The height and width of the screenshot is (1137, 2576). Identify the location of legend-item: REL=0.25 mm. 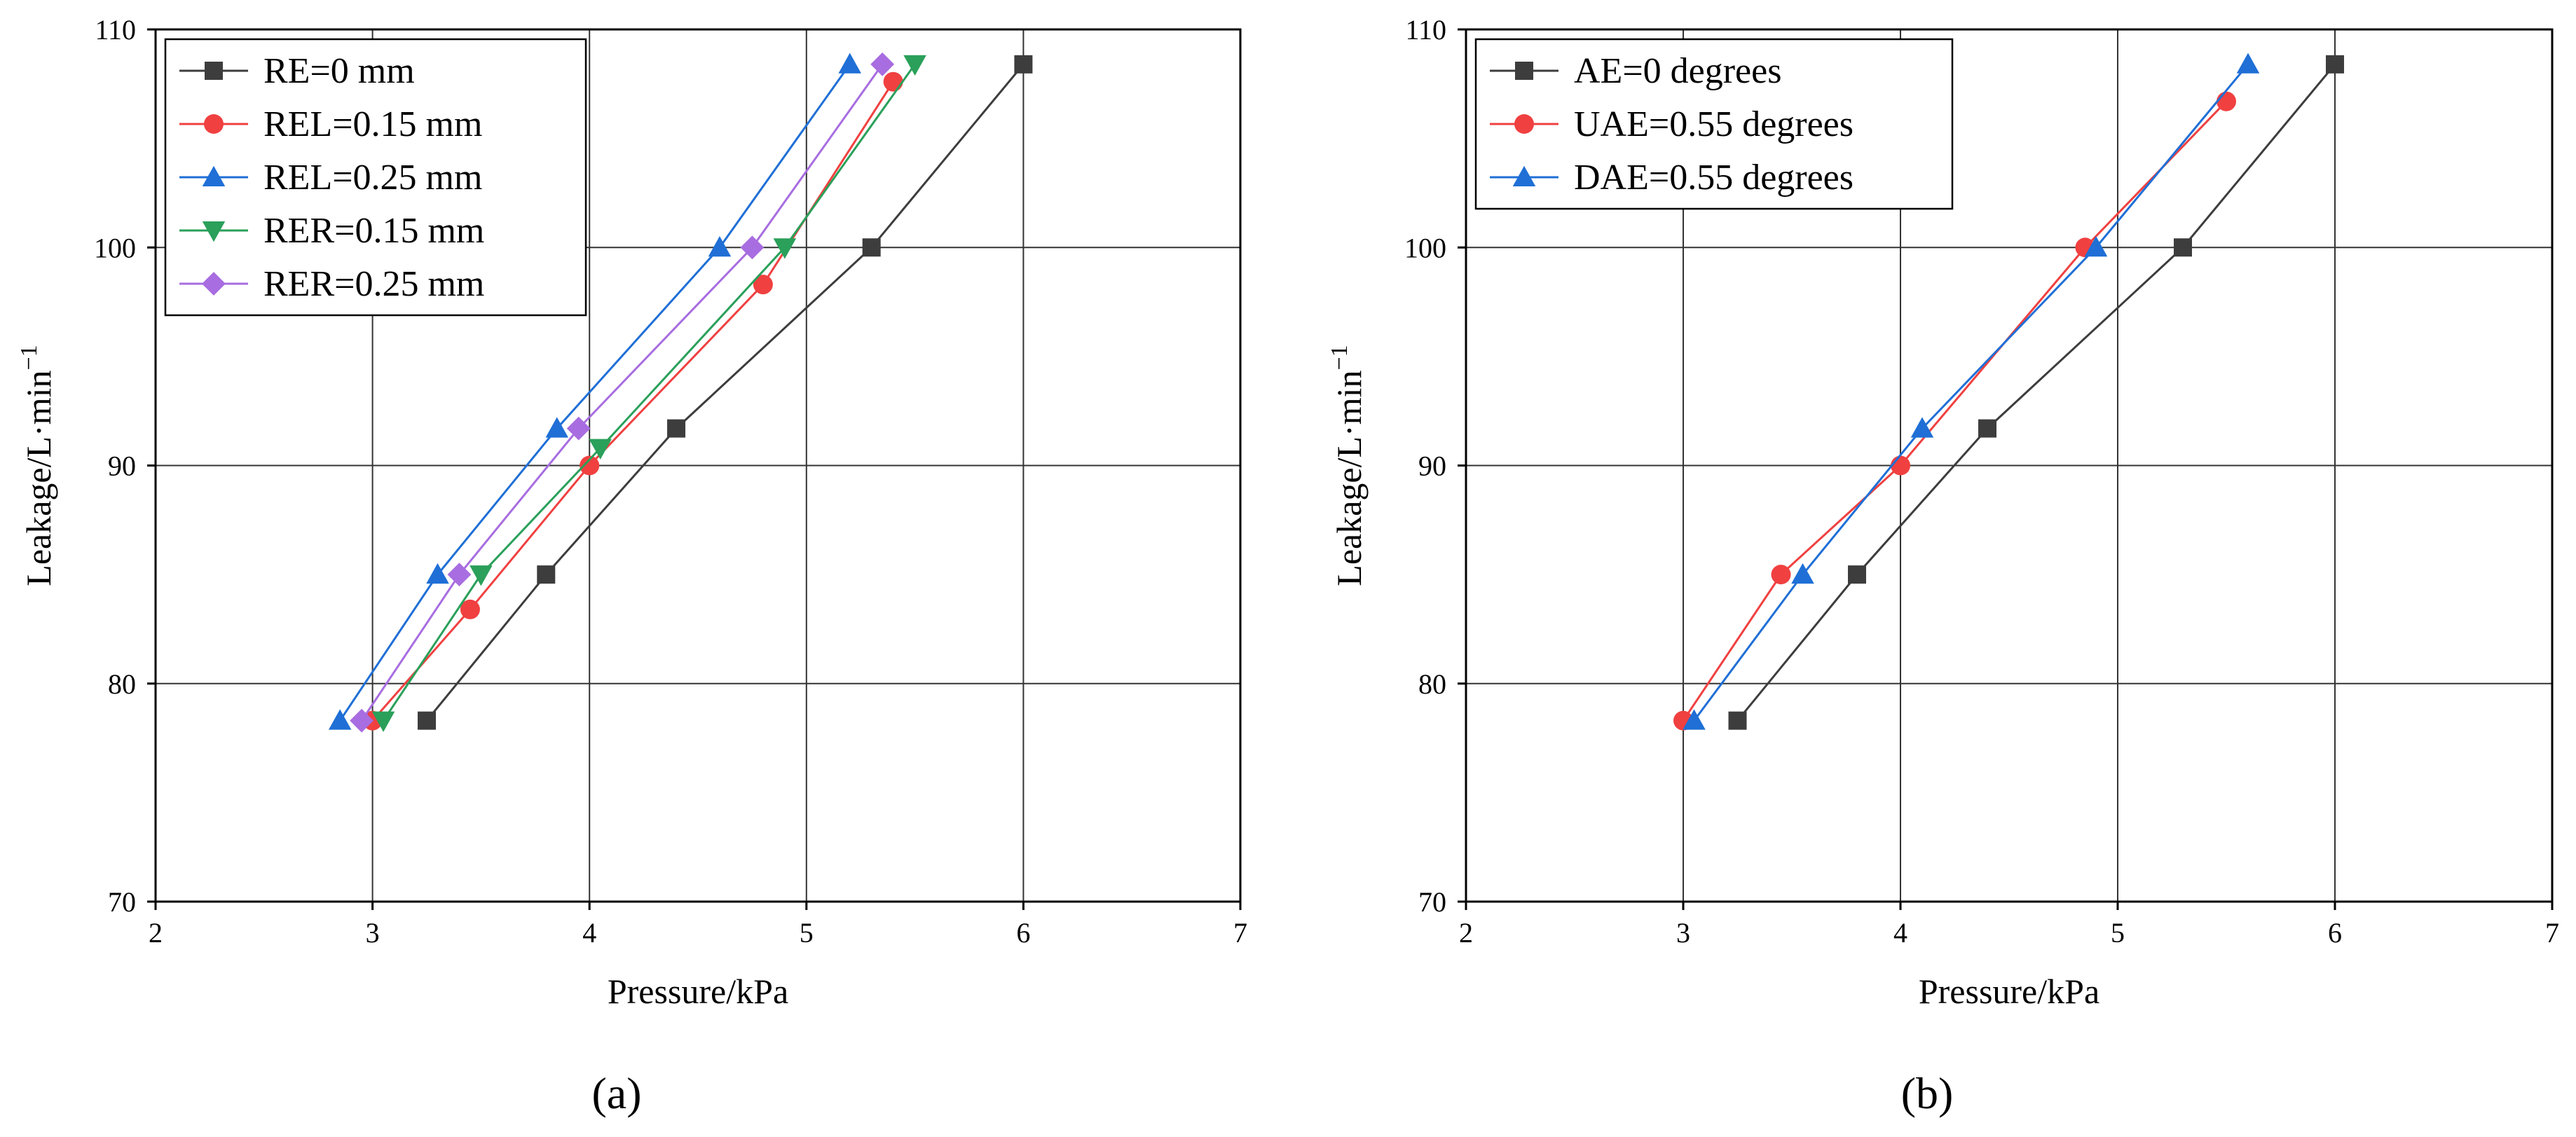
(331, 178).